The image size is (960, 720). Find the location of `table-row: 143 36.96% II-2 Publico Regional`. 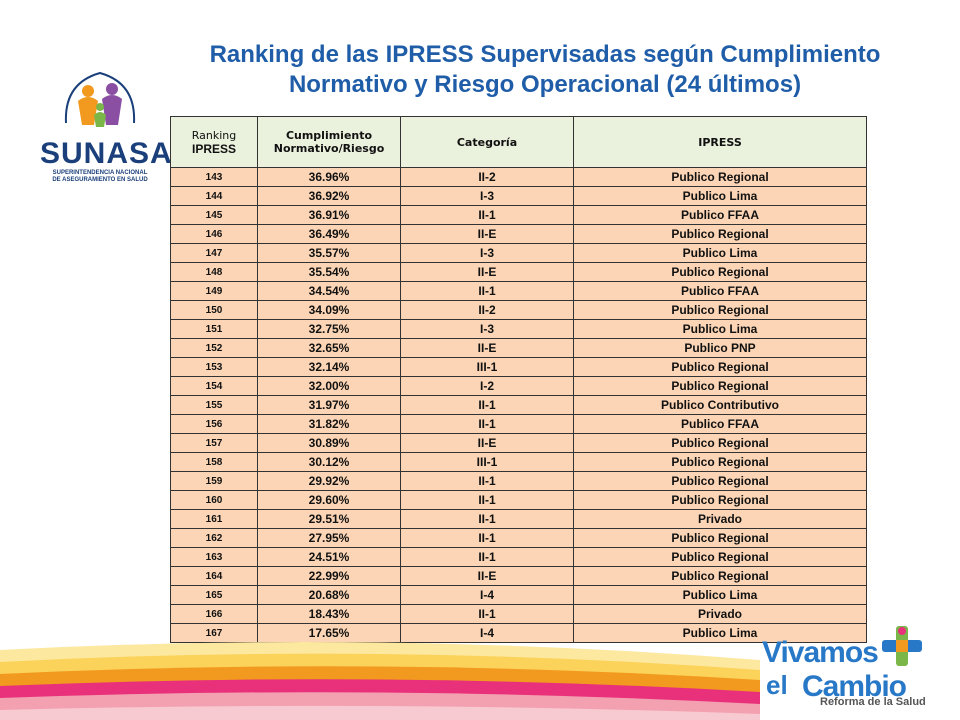

table-row: 143 36.96% II-2 Publico Regional is located at coordinates (518, 177).